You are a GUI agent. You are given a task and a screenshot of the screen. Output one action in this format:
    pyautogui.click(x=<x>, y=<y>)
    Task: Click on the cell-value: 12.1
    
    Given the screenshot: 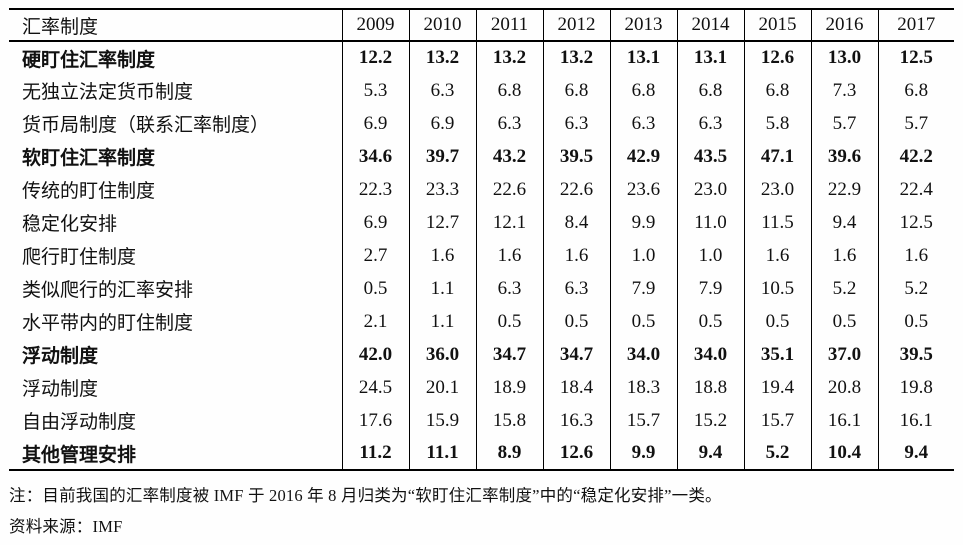 What is the action you would take?
    pyautogui.click(x=509, y=222)
    